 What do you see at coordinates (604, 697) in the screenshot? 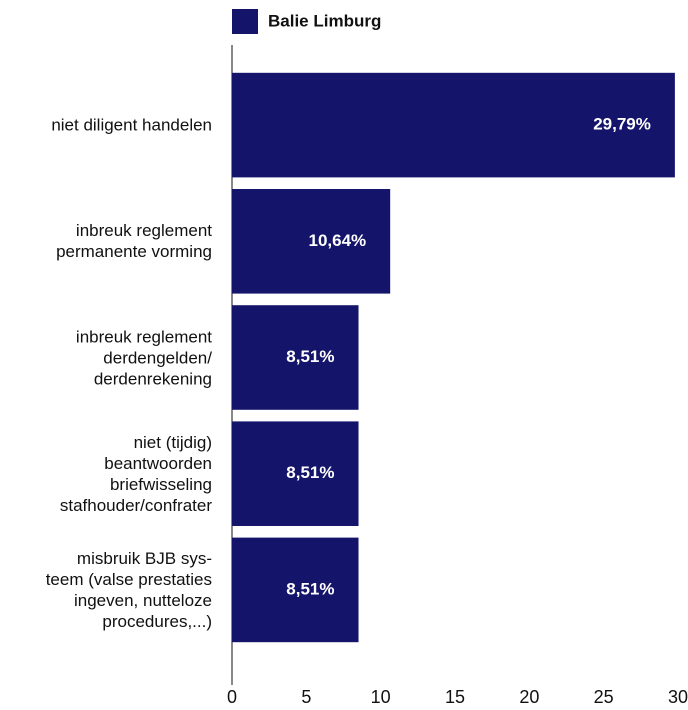
I see `x-tick-label: 25` at bounding box center [604, 697].